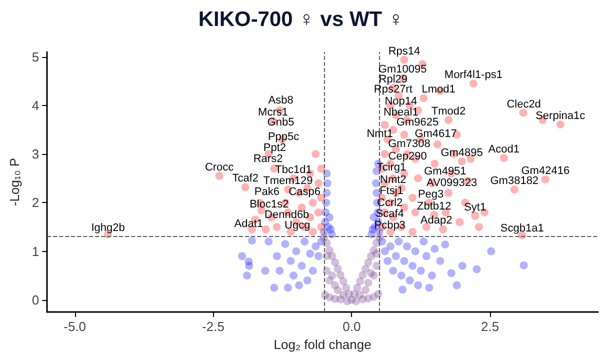 The width and height of the screenshot is (602, 358). I want to click on annotation: Gm4951, so click(445, 171).